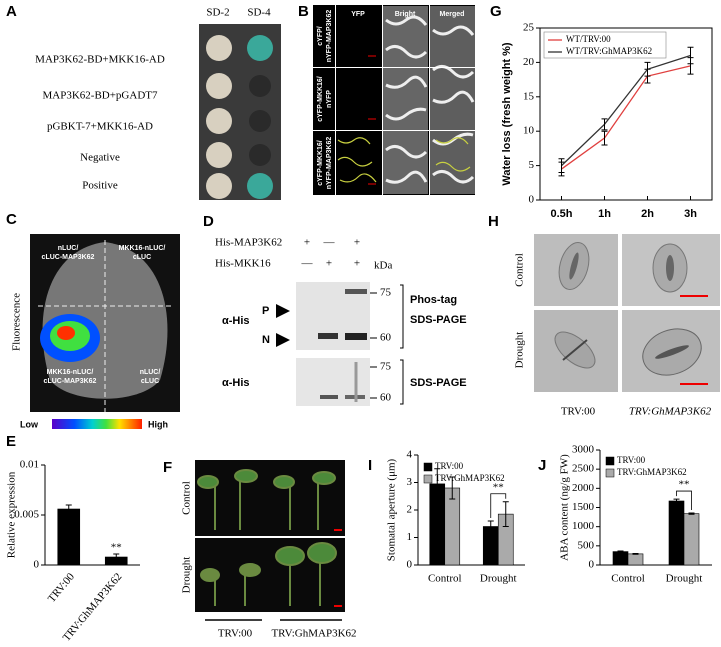 The image size is (721, 647). What do you see at coordinates (265, 311) in the screenshot?
I see `band-label: P` at bounding box center [265, 311].